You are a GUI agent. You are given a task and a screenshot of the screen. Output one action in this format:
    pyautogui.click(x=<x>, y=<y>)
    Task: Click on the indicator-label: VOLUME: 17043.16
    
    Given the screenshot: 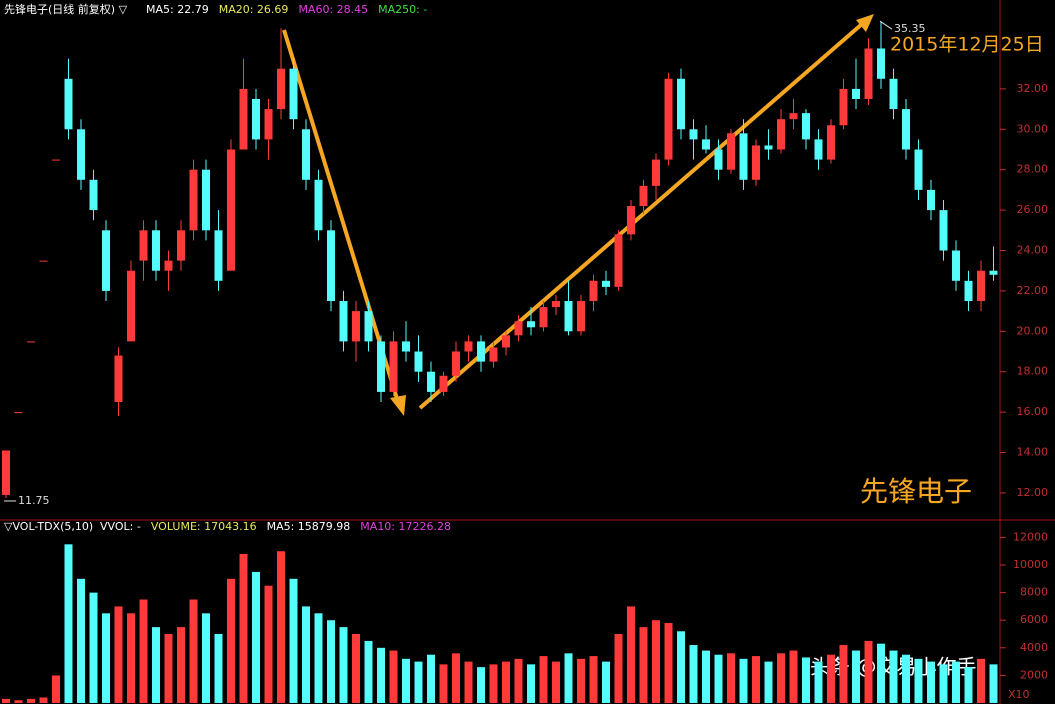 What is the action you would take?
    pyautogui.click(x=204, y=526)
    